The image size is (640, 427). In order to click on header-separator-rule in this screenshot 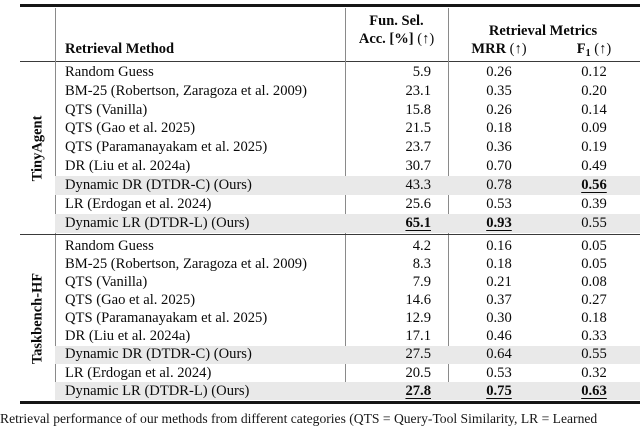, I will do `click(330, 62)`.